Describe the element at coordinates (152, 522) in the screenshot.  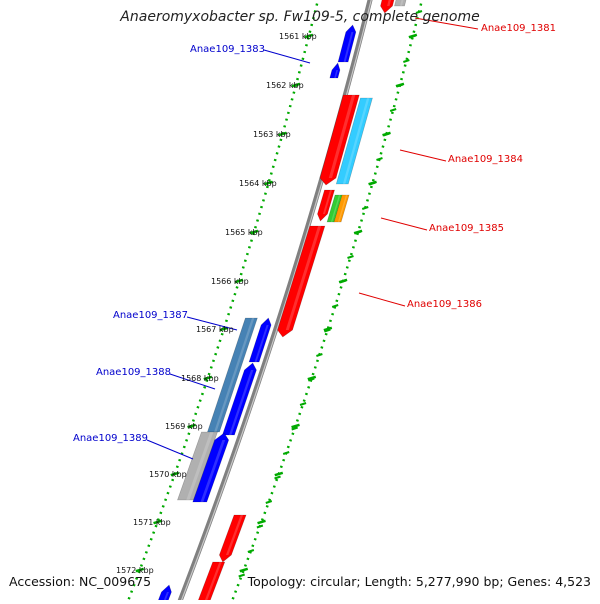
I see `kbp-label: 1571 kbp` at that location.